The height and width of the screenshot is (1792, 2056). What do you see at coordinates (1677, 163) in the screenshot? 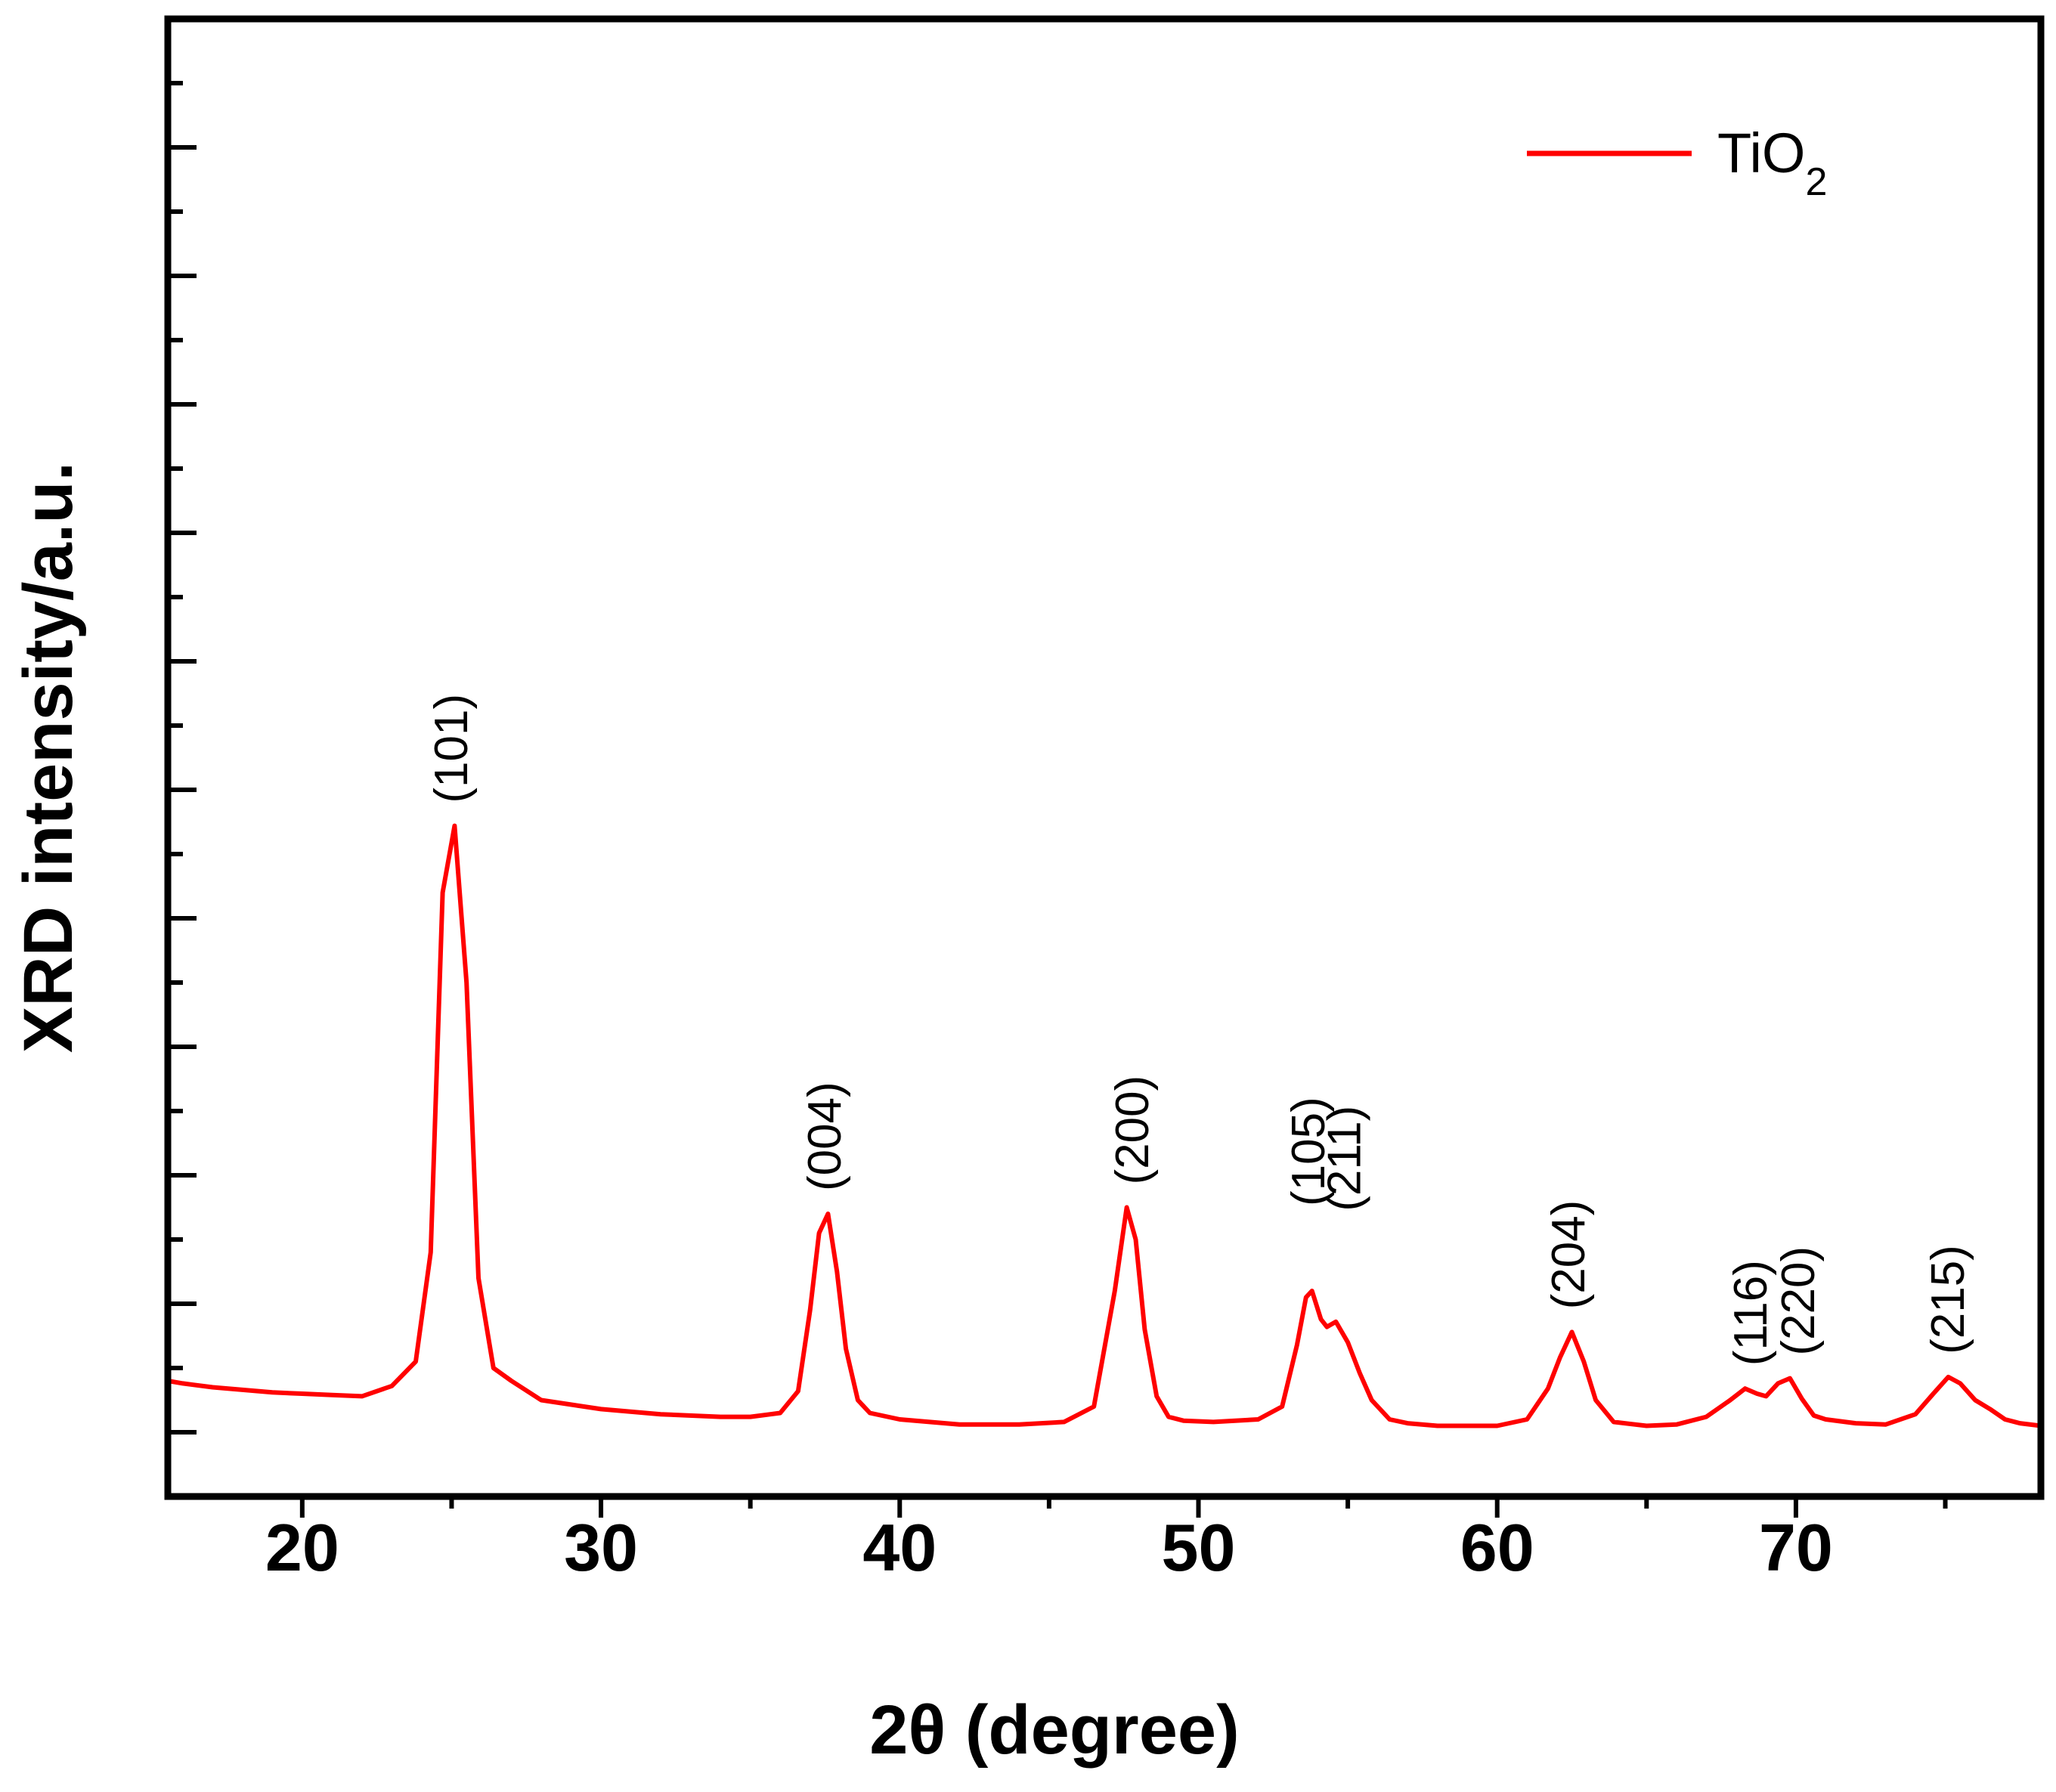
I see `legend: TiO2` at bounding box center [1677, 163].